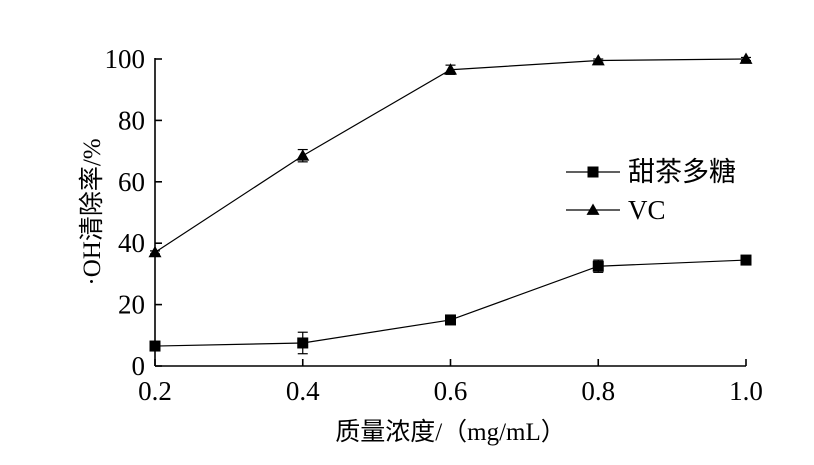  Describe the element at coordinates (598, 391) in the screenshot. I see `x-tick-label: 0.8` at that location.